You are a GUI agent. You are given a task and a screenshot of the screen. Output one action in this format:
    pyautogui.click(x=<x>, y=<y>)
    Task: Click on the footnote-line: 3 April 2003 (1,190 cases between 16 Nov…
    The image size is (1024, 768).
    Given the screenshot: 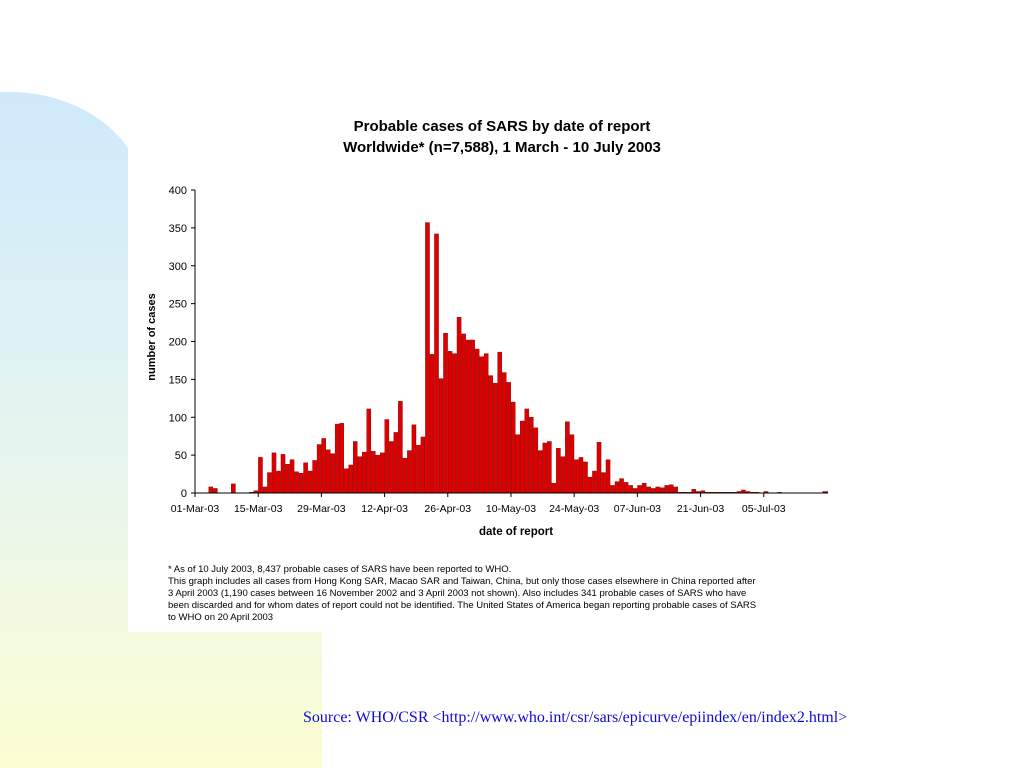 What is the action you would take?
    pyautogui.click(x=457, y=593)
    